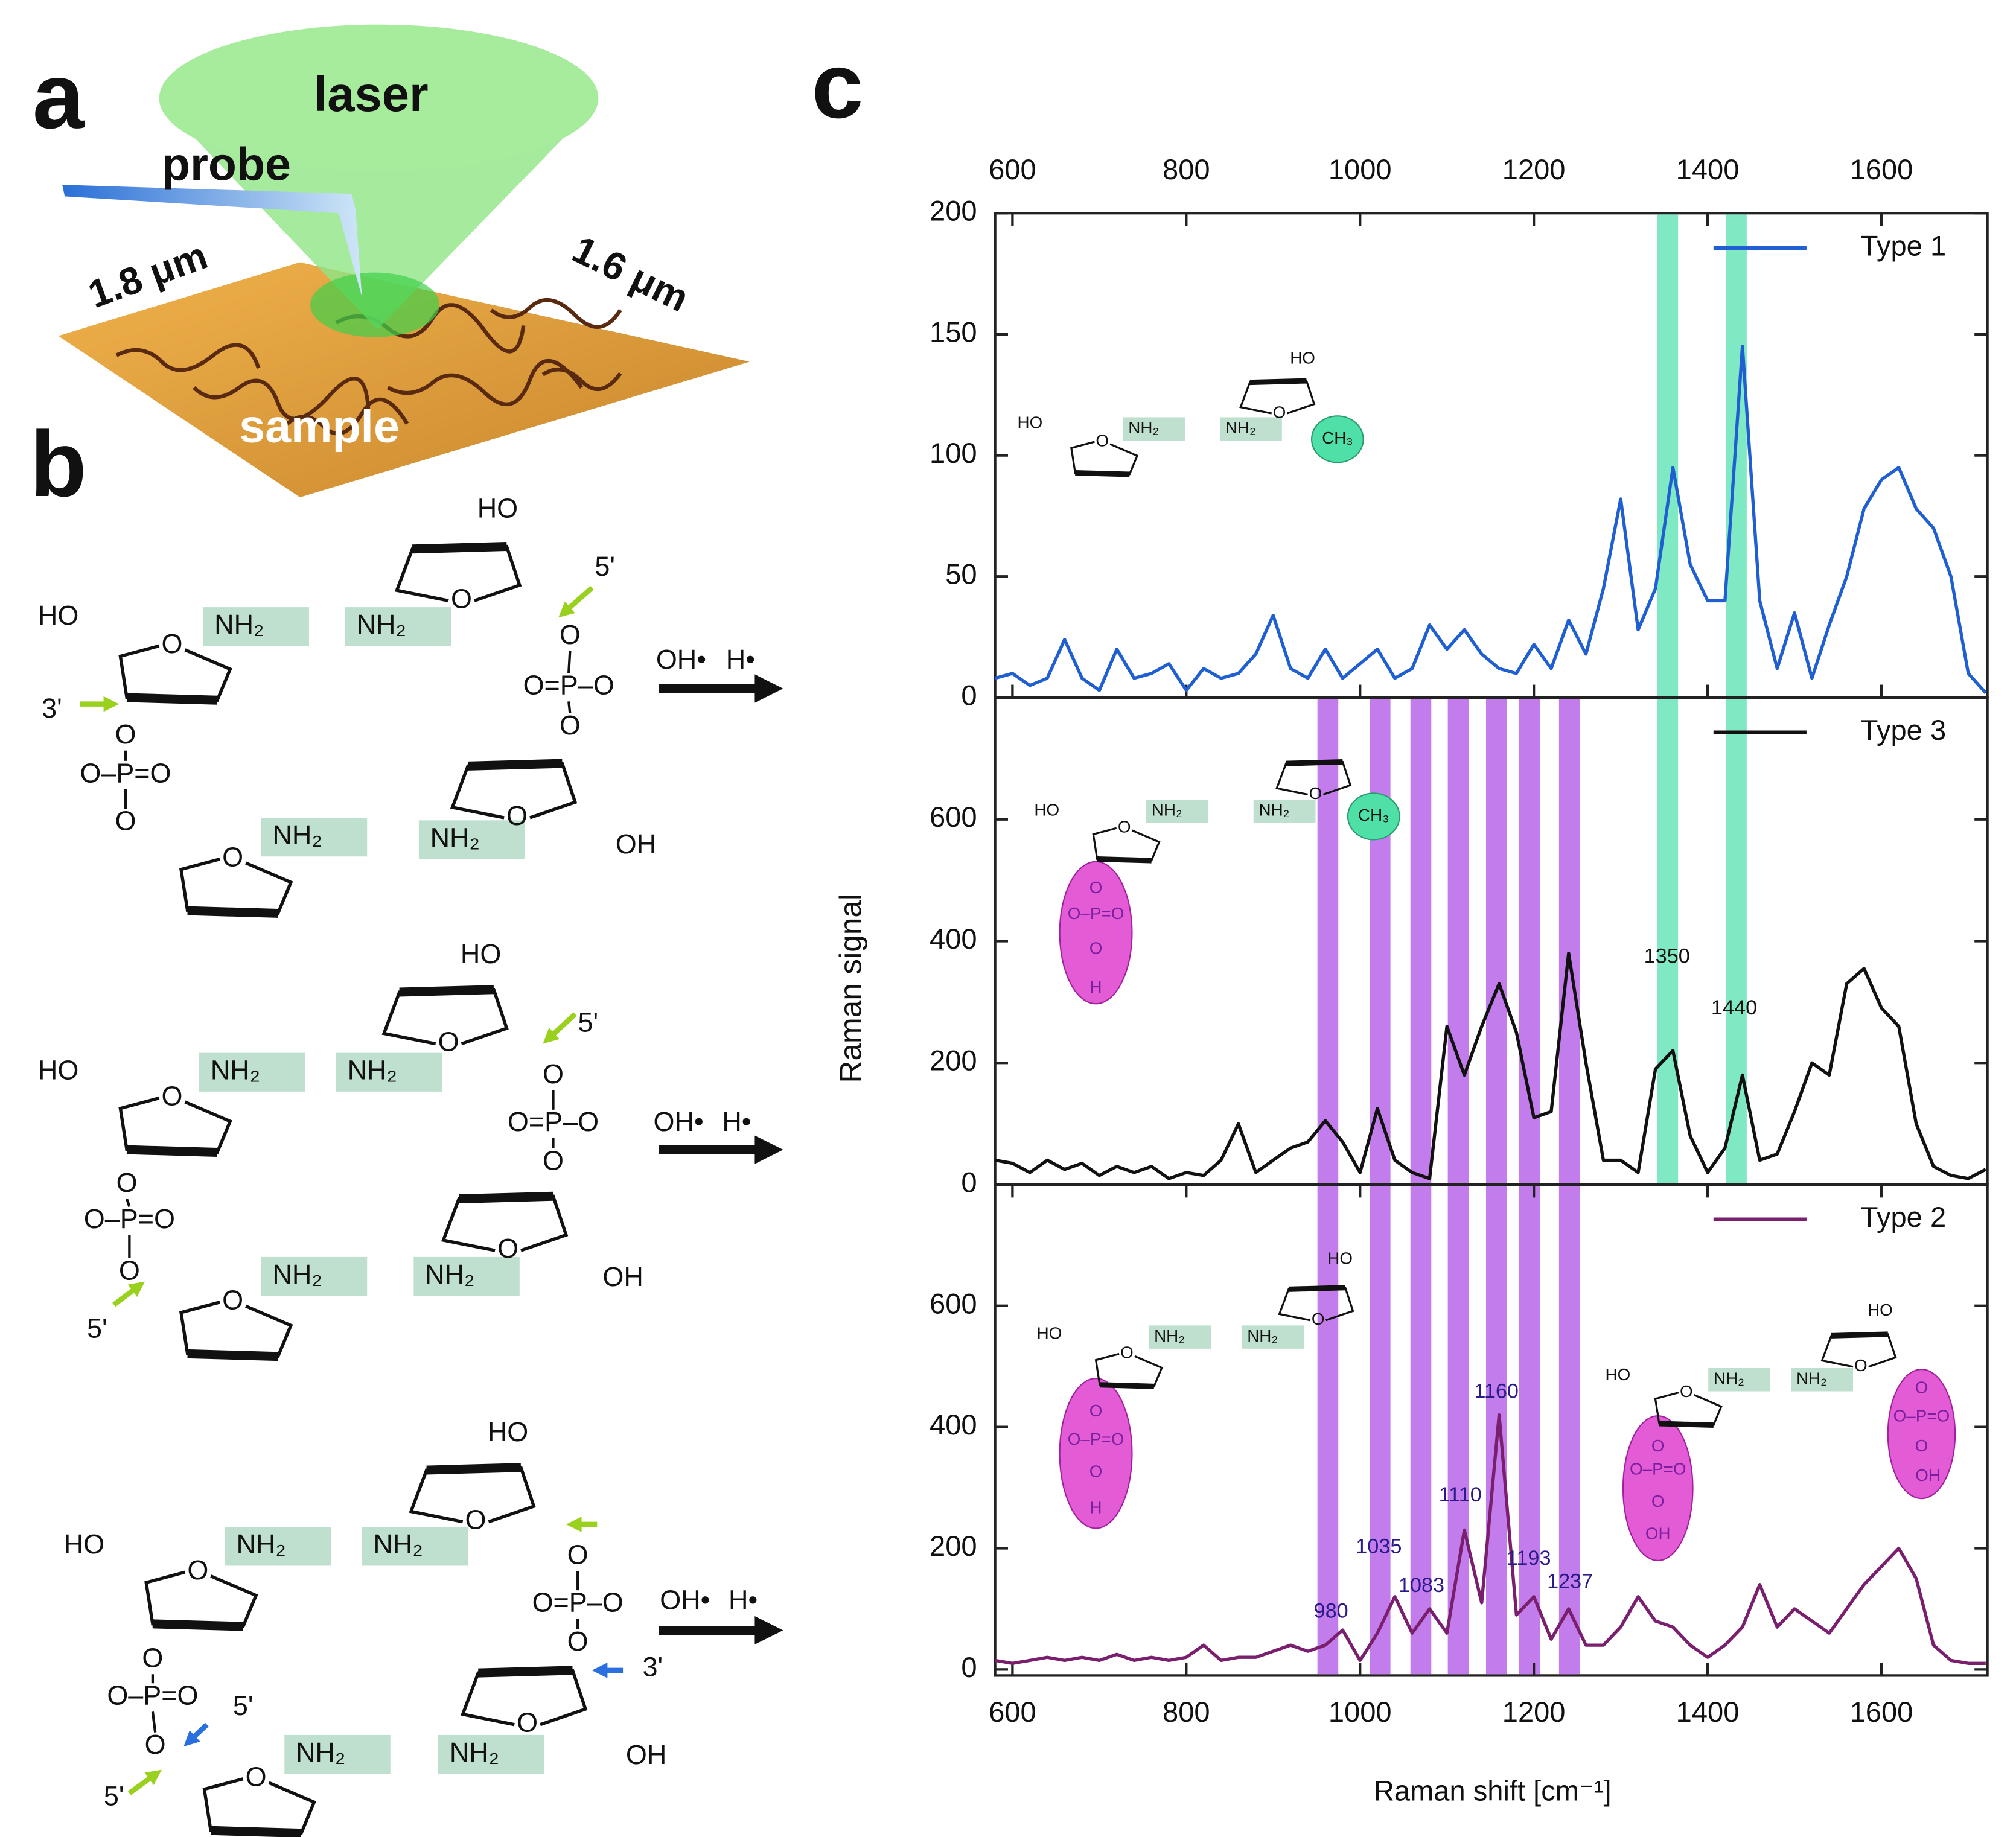 The height and width of the screenshot is (1837, 2016). What do you see at coordinates (1493, 1791) in the screenshot?
I see `x-axis-label: Raman shift [cm⁻¹]` at bounding box center [1493, 1791].